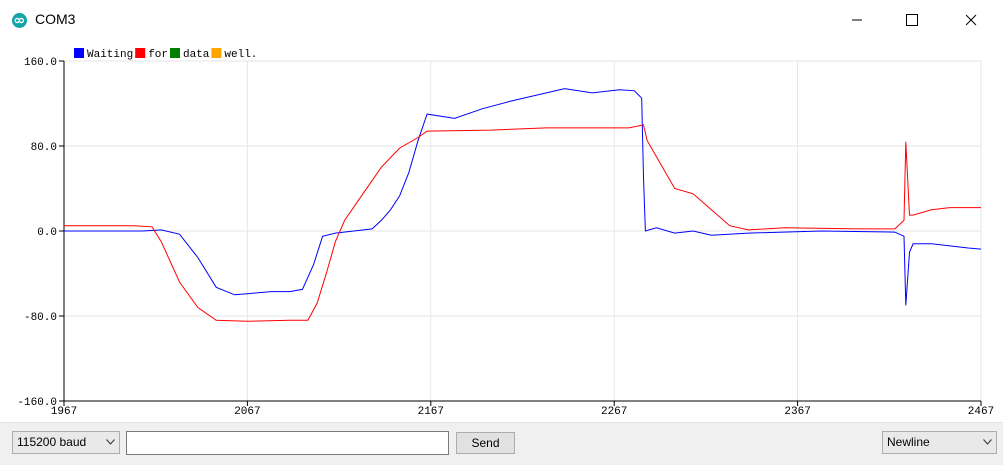 Image resolution: width=1003 pixels, height=465 pixels. What do you see at coordinates (196, 55) in the screenshot?
I see `legend-label: data` at bounding box center [196, 55].